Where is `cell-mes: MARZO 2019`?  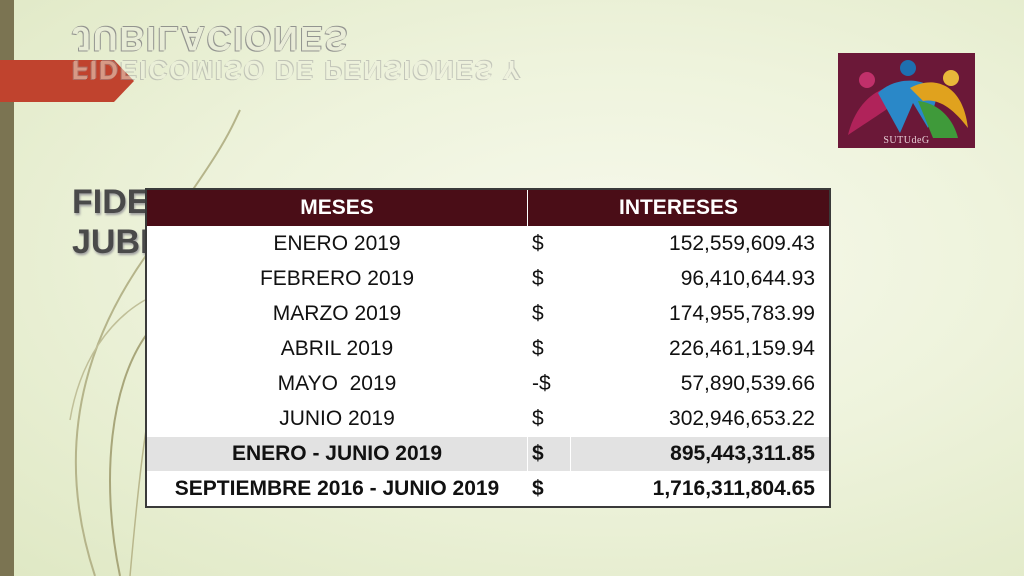
cell-mes: MARZO 2019 is located at coordinates (336, 314).